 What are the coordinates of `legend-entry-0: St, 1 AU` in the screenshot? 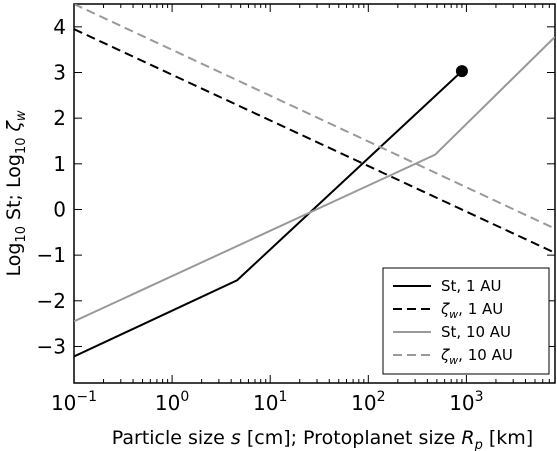 It's located at (471, 286).